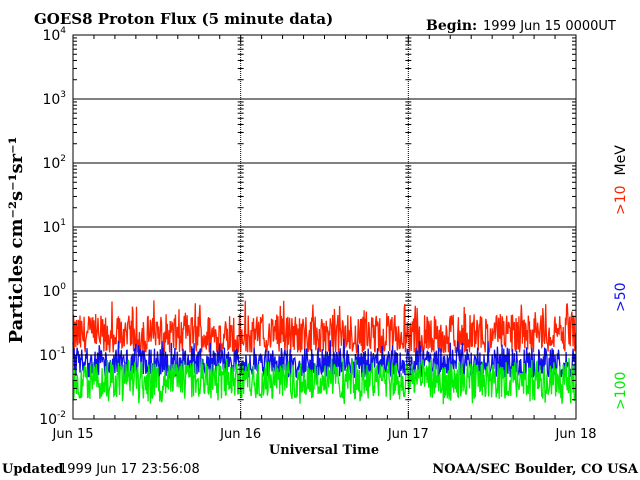 The width and height of the screenshot is (640, 480). Describe the element at coordinates (129, 469) in the screenshot. I see `updated-value: 1999 Jun 17 23:56:08` at that location.